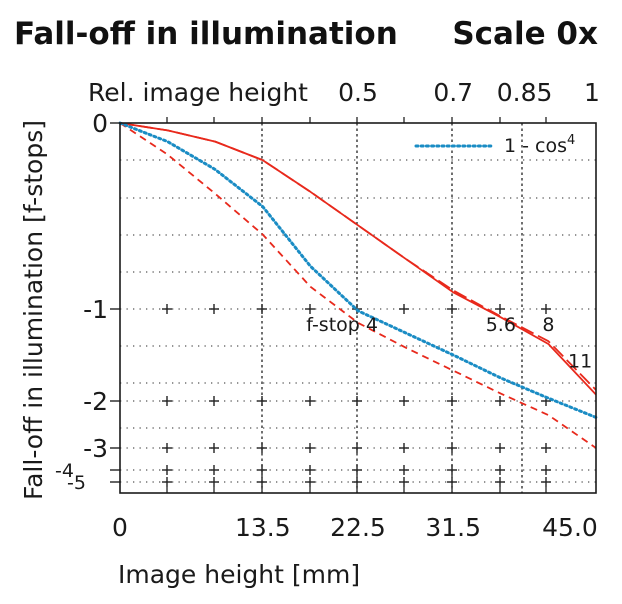 This screenshot has height=604, width=622. I want to click on top-axis-ticks: 0.5 0.7 0.85 1, so click(383, 100).